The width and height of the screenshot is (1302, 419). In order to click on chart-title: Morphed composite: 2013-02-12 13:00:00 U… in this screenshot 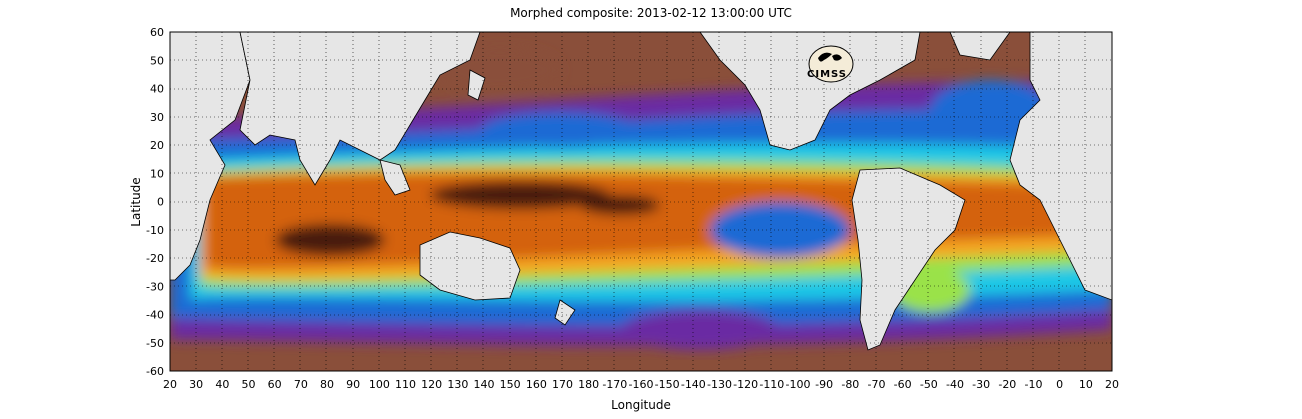, I will do `click(651, 13)`.